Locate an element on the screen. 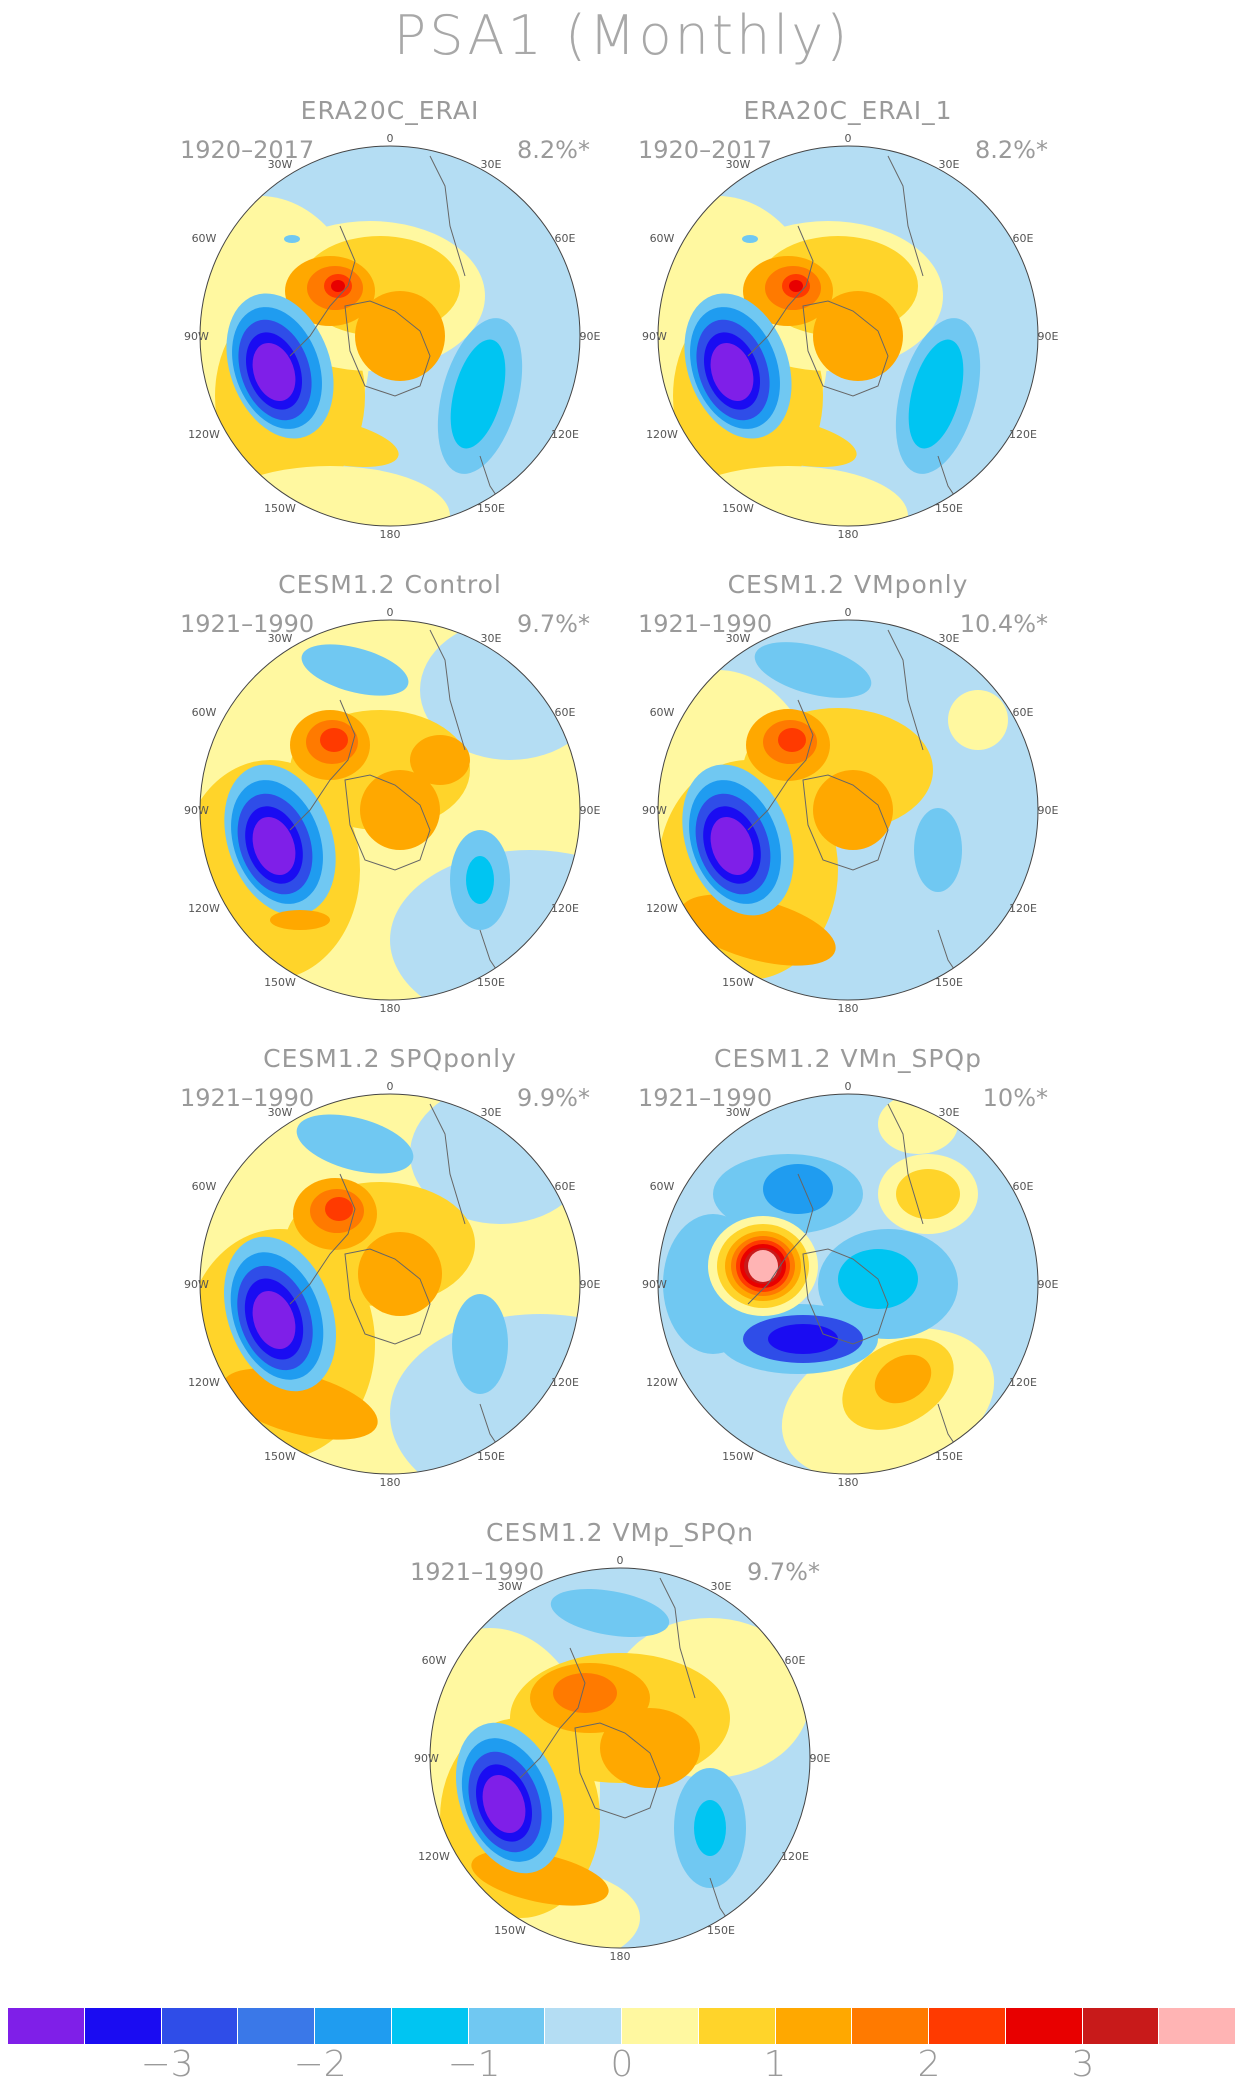  panel-title: CESM1.2 VMp_SPQn is located at coordinates (620, 1532).